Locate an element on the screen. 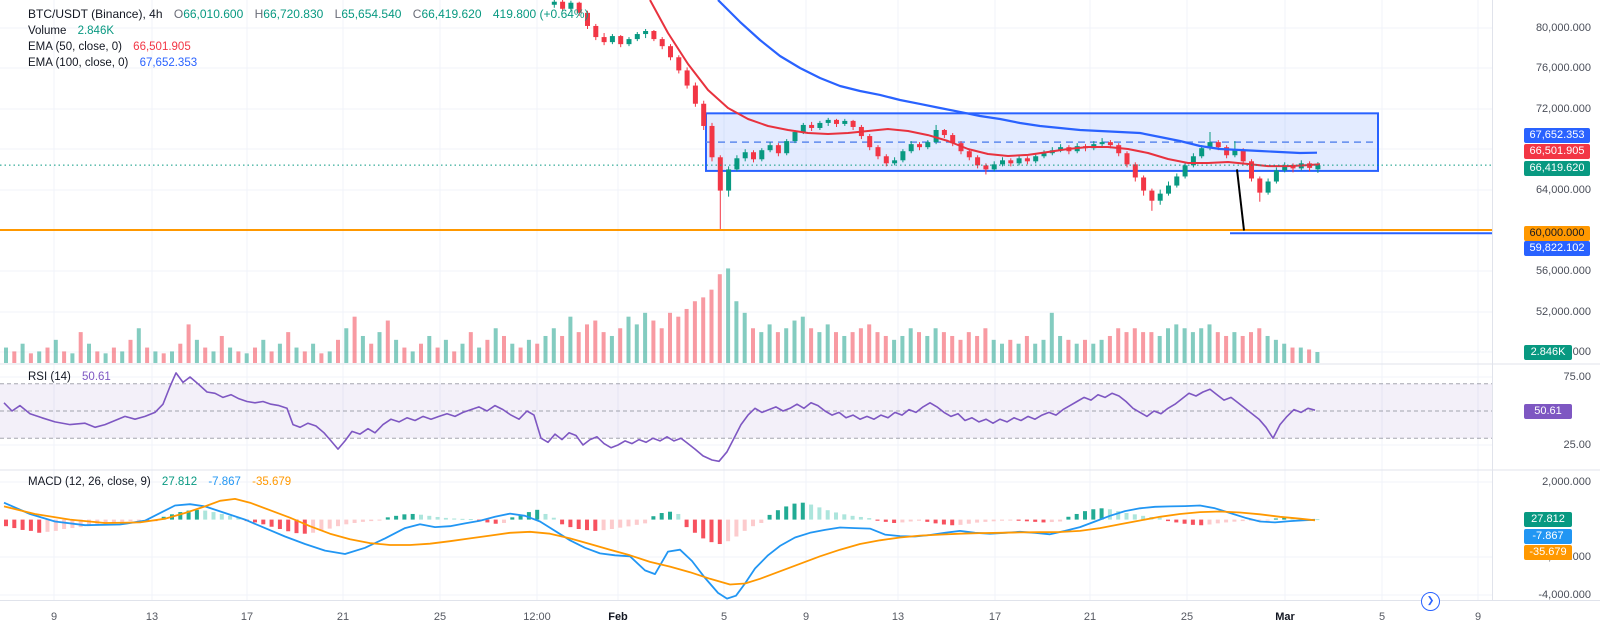  time-axis-label: 13 is located at coordinates (152, 617).